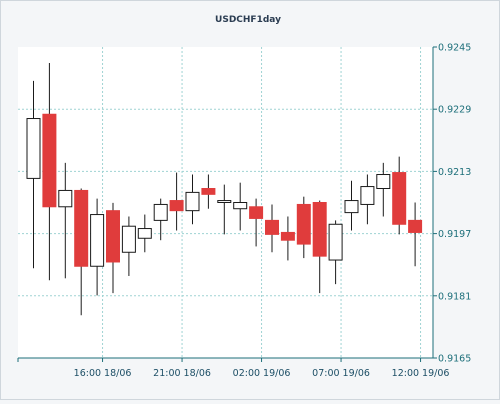  I want to click on y-tick-label: 0.9229, so click(454, 110).